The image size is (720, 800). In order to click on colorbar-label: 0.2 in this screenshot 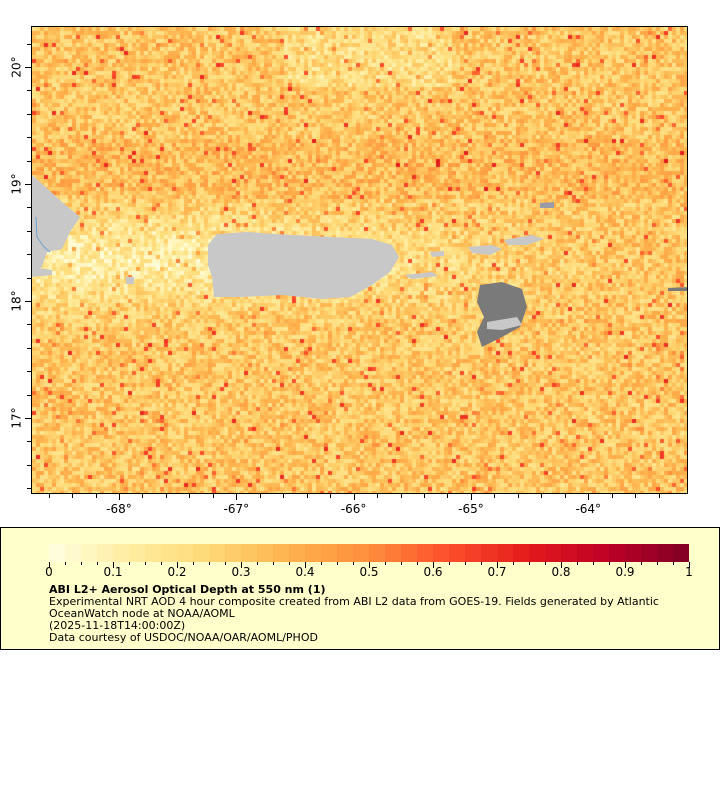, I will do `click(177, 572)`.